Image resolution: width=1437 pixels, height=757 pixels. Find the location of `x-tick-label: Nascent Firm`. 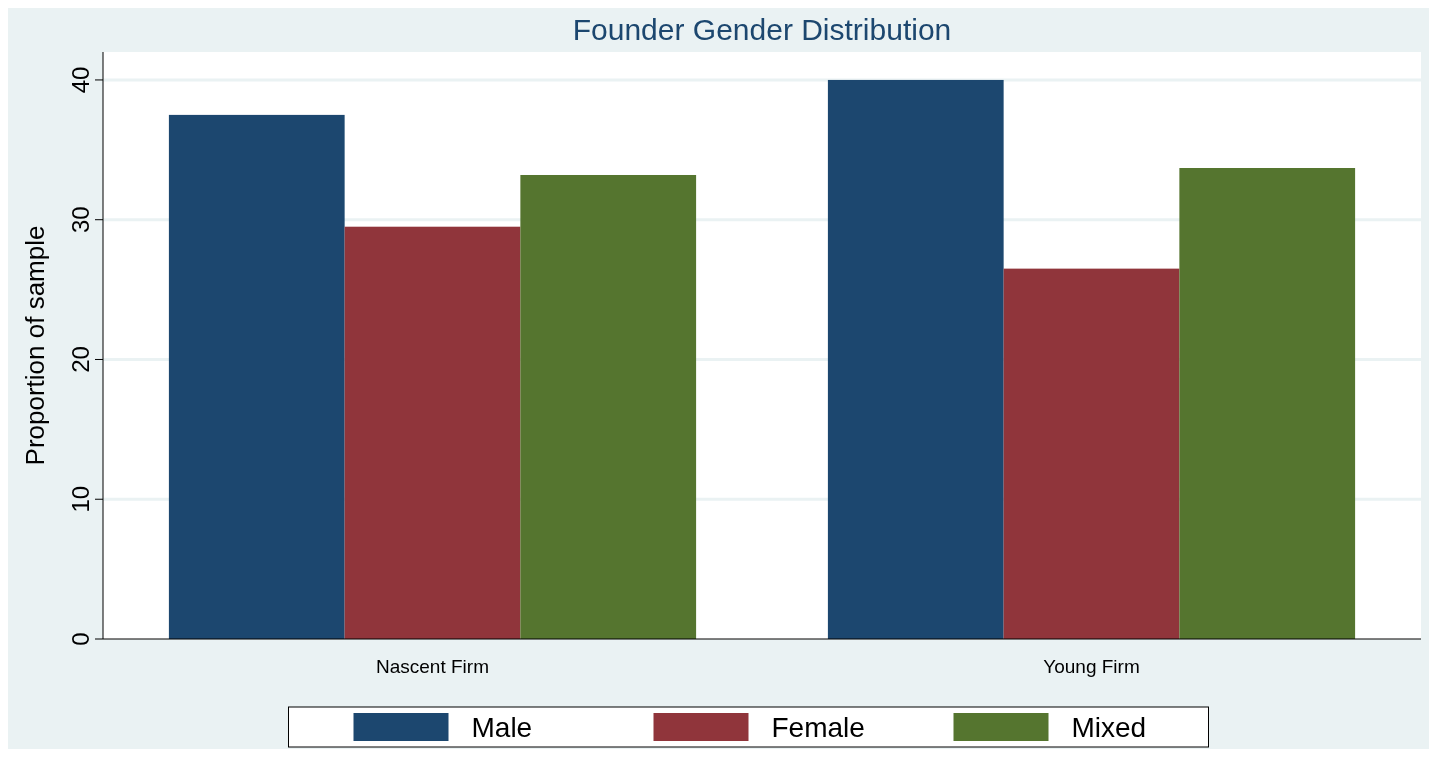

x-tick-label: Nascent Firm is located at coordinates (432, 666).